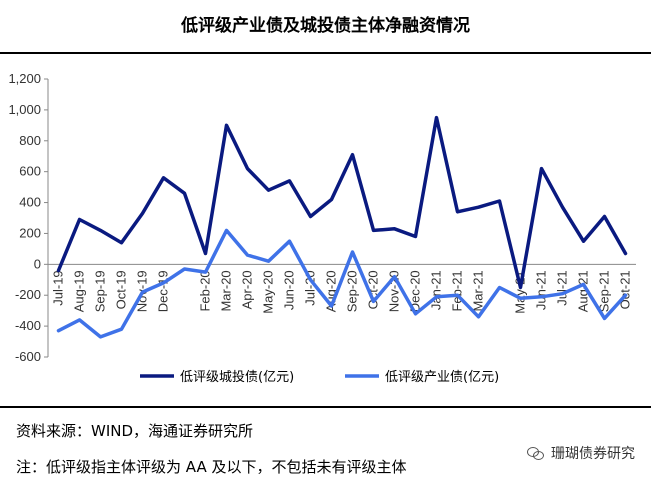 The height and width of the screenshot is (480, 651). Describe the element at coordinates (536, 453) in the screenshot. I see `wechat-icon` at that location.